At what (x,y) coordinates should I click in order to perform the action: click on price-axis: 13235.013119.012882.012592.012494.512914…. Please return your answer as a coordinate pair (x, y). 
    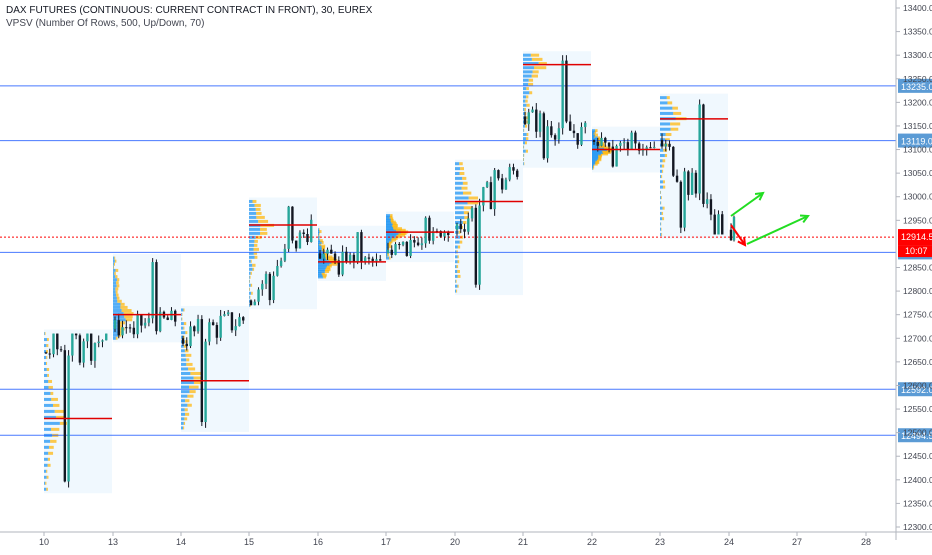
    Looking at the image, I should click on (914, 270).